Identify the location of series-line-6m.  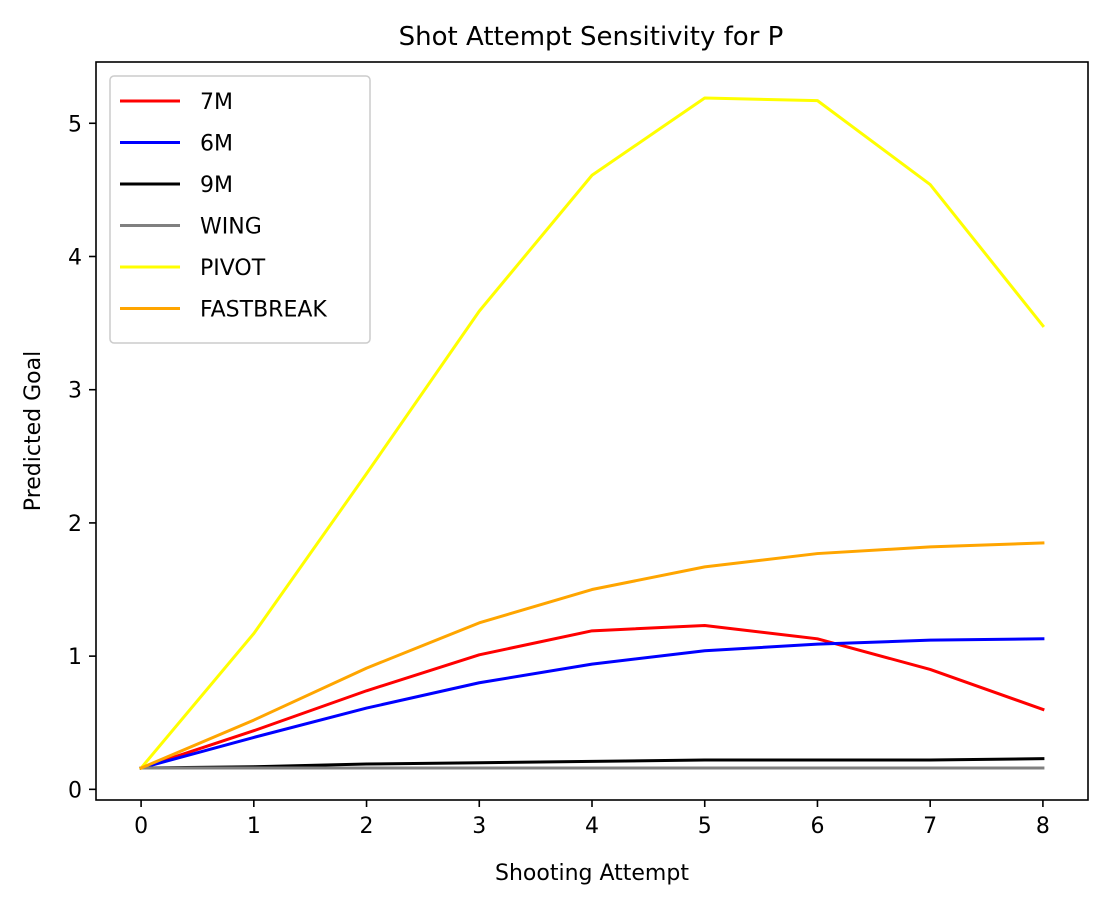
(592, 703).